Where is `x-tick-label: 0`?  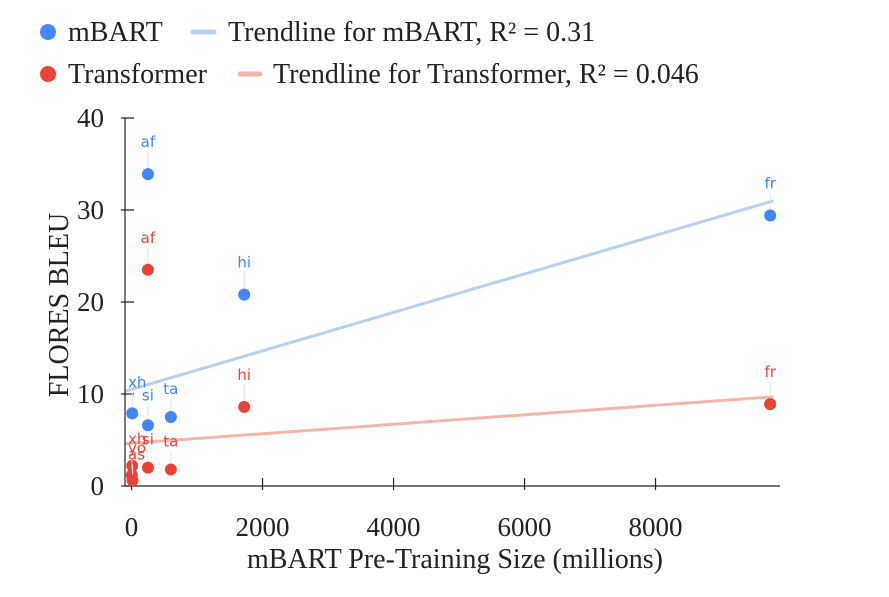
x-tick-label: 0 is located at coordinates (132, 527).